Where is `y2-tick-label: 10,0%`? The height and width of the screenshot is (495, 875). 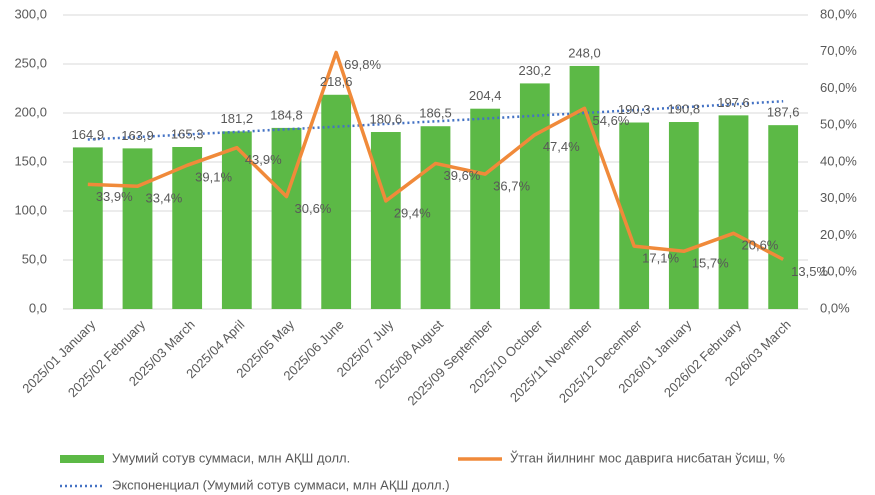
y2-tick-label: 10,0% is located at coordinates (838, 271).